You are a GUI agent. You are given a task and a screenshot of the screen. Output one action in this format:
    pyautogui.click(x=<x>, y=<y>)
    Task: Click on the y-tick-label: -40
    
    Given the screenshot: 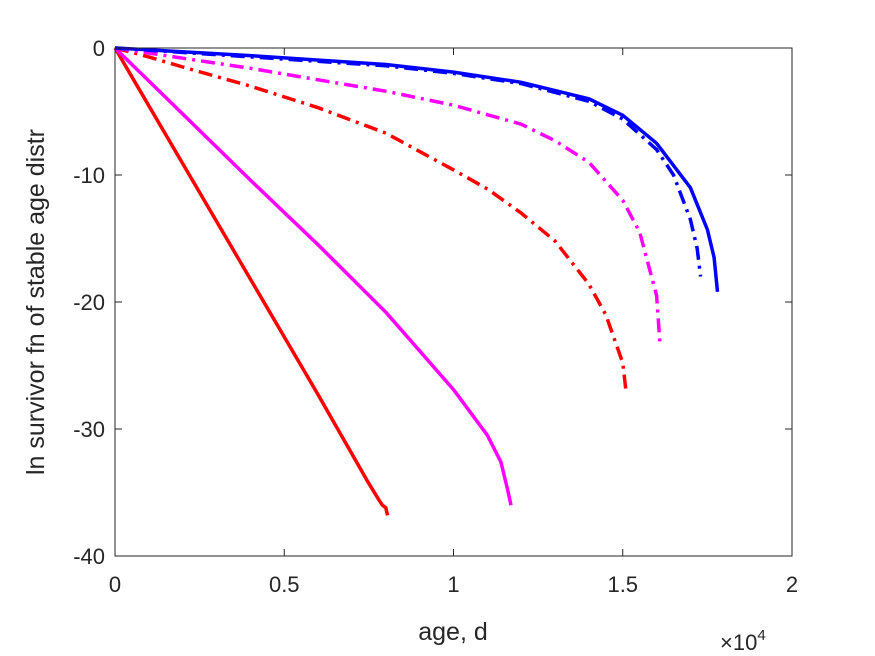 What is the action you would take?
    pyautogui.click(x=89, y=556)
    